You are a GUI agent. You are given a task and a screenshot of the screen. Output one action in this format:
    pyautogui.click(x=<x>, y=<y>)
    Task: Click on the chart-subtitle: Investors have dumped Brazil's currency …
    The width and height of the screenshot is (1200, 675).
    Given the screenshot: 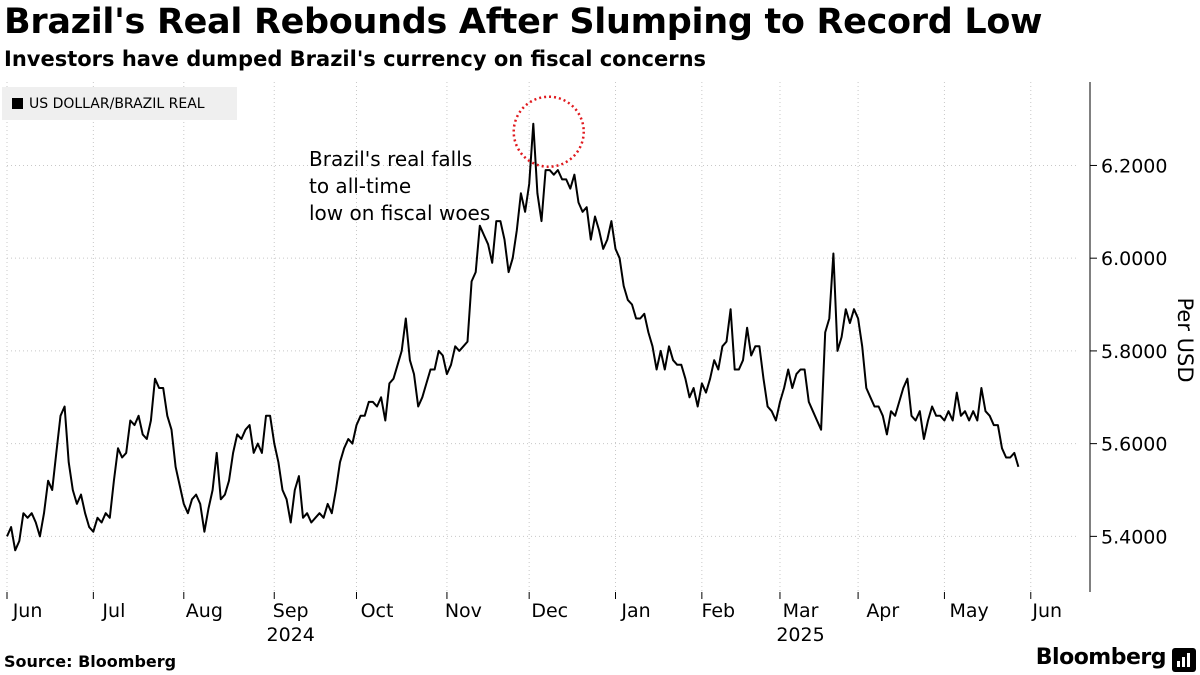 What is the action you would take?
    pyautogui.click(x=355, y=59)
    